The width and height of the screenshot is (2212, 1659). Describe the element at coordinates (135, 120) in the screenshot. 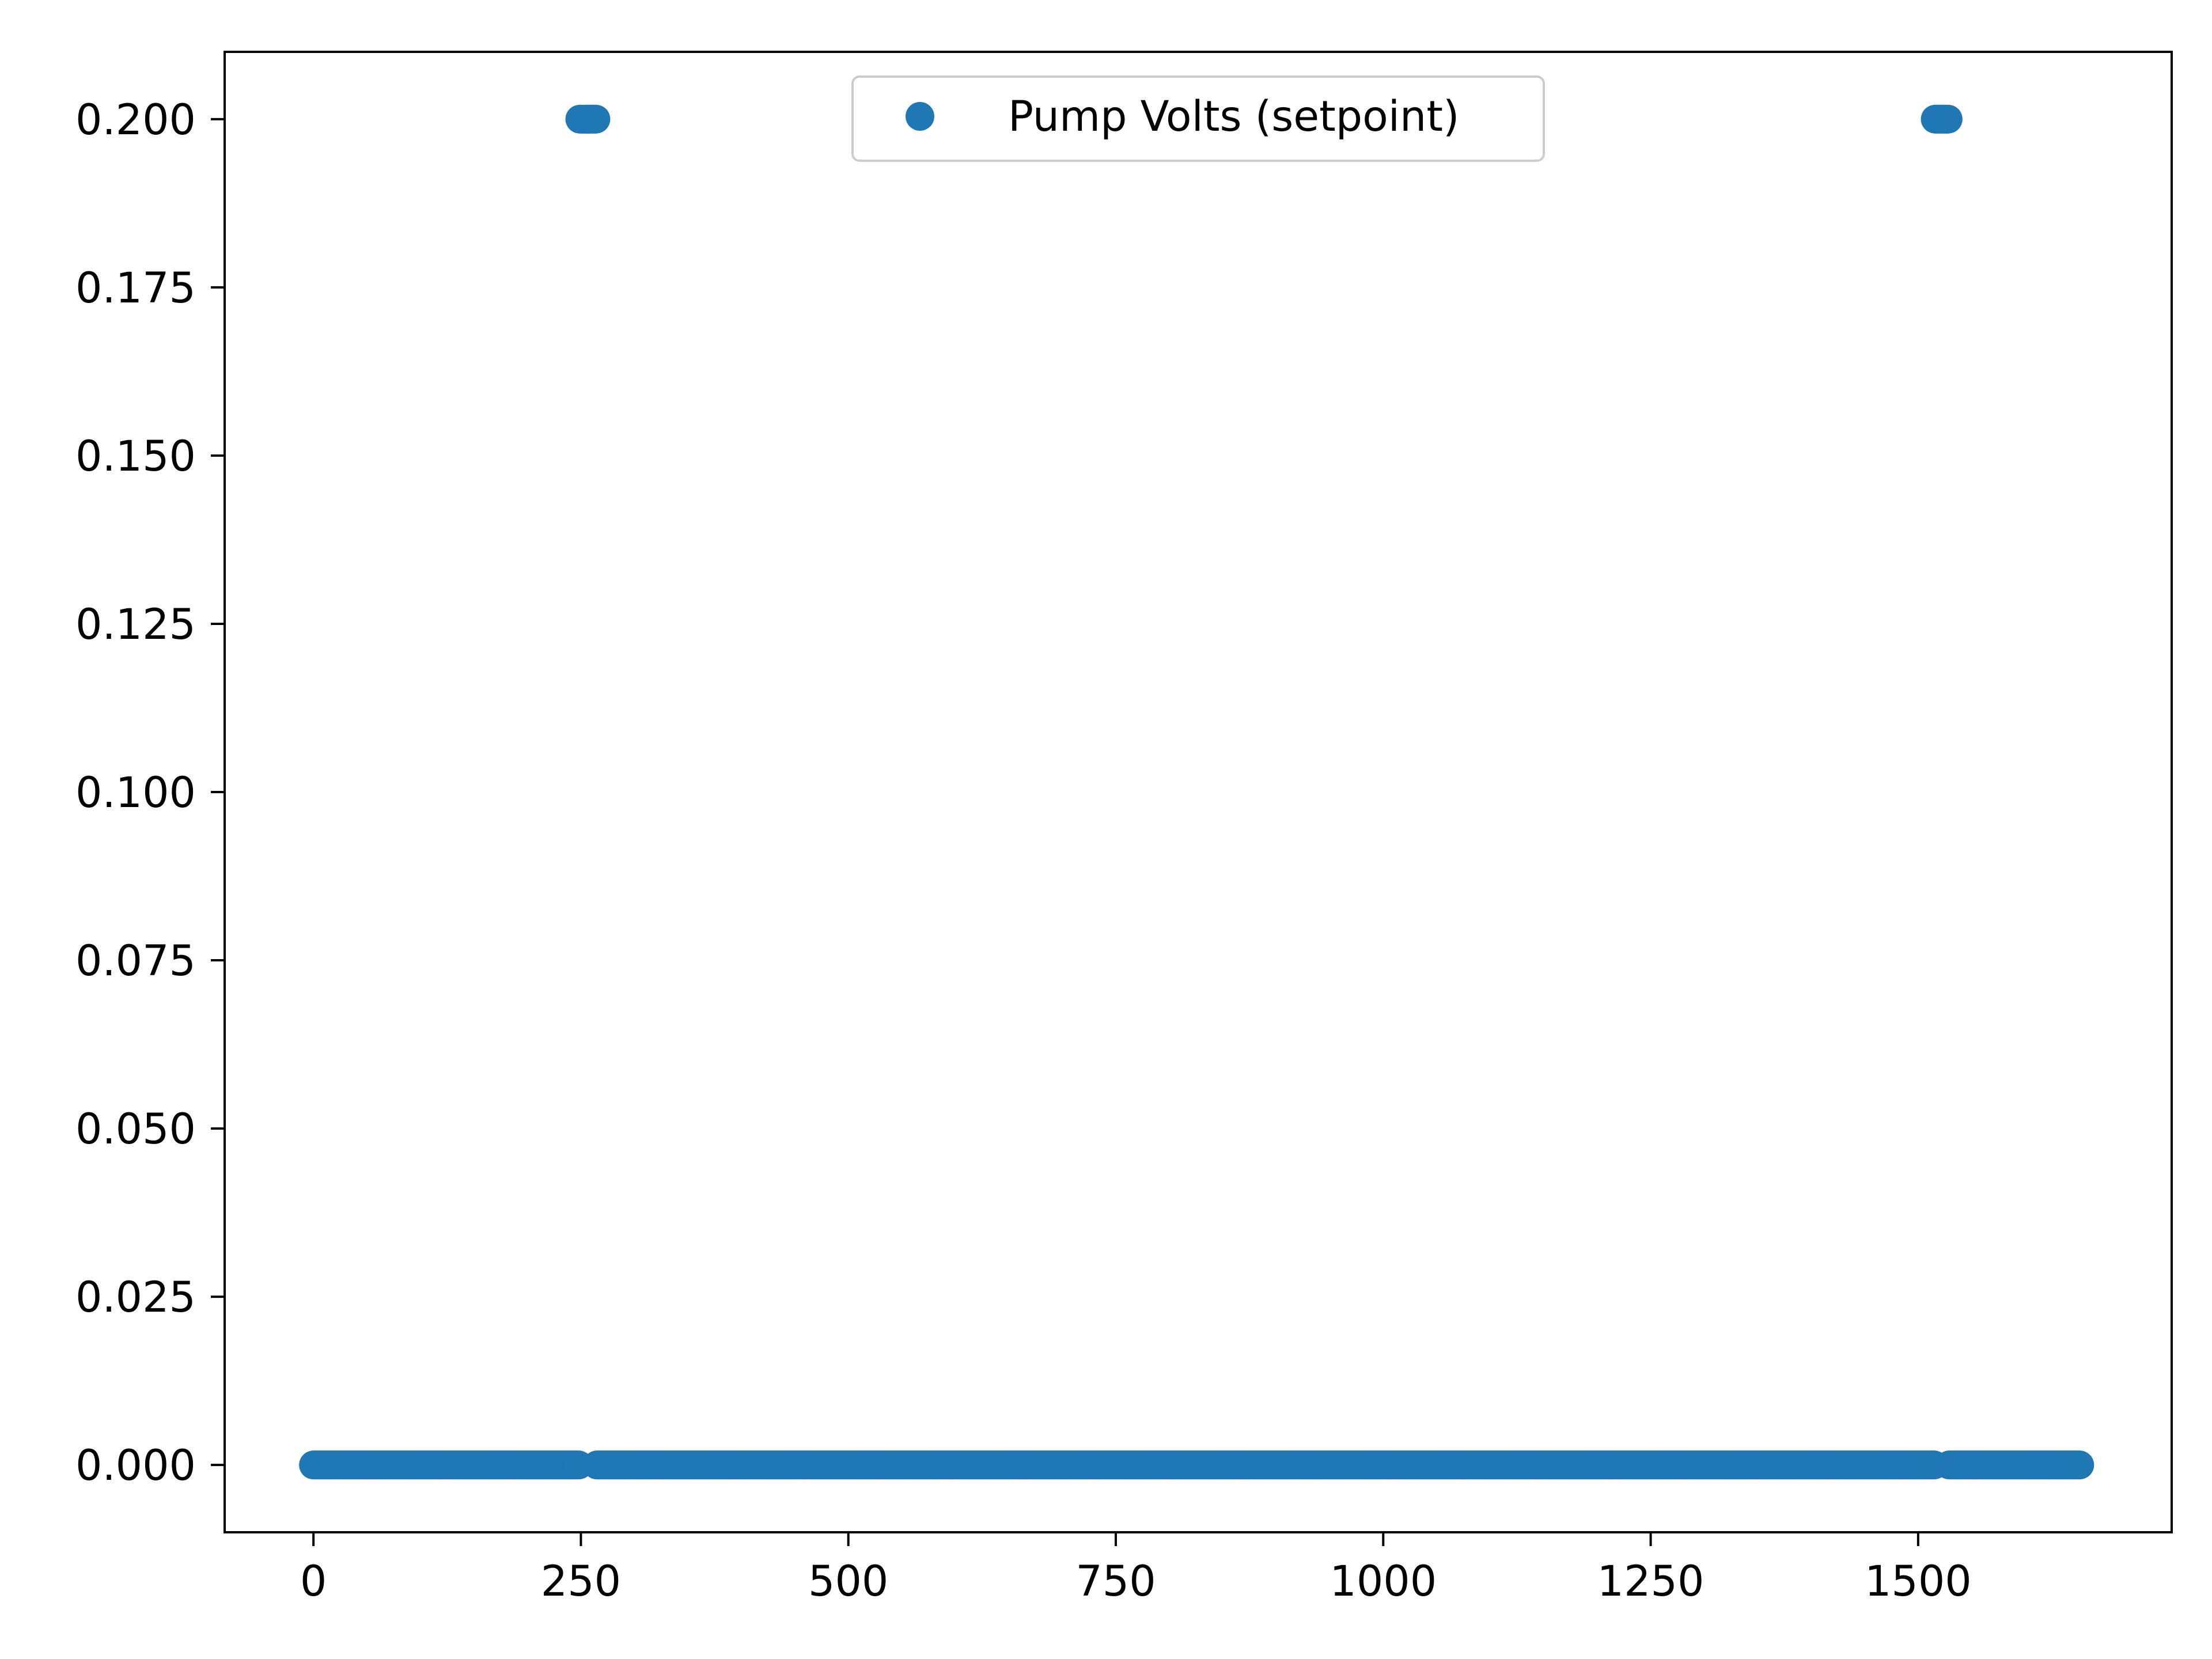

I see `y-tick-label: 0.200` at that location.